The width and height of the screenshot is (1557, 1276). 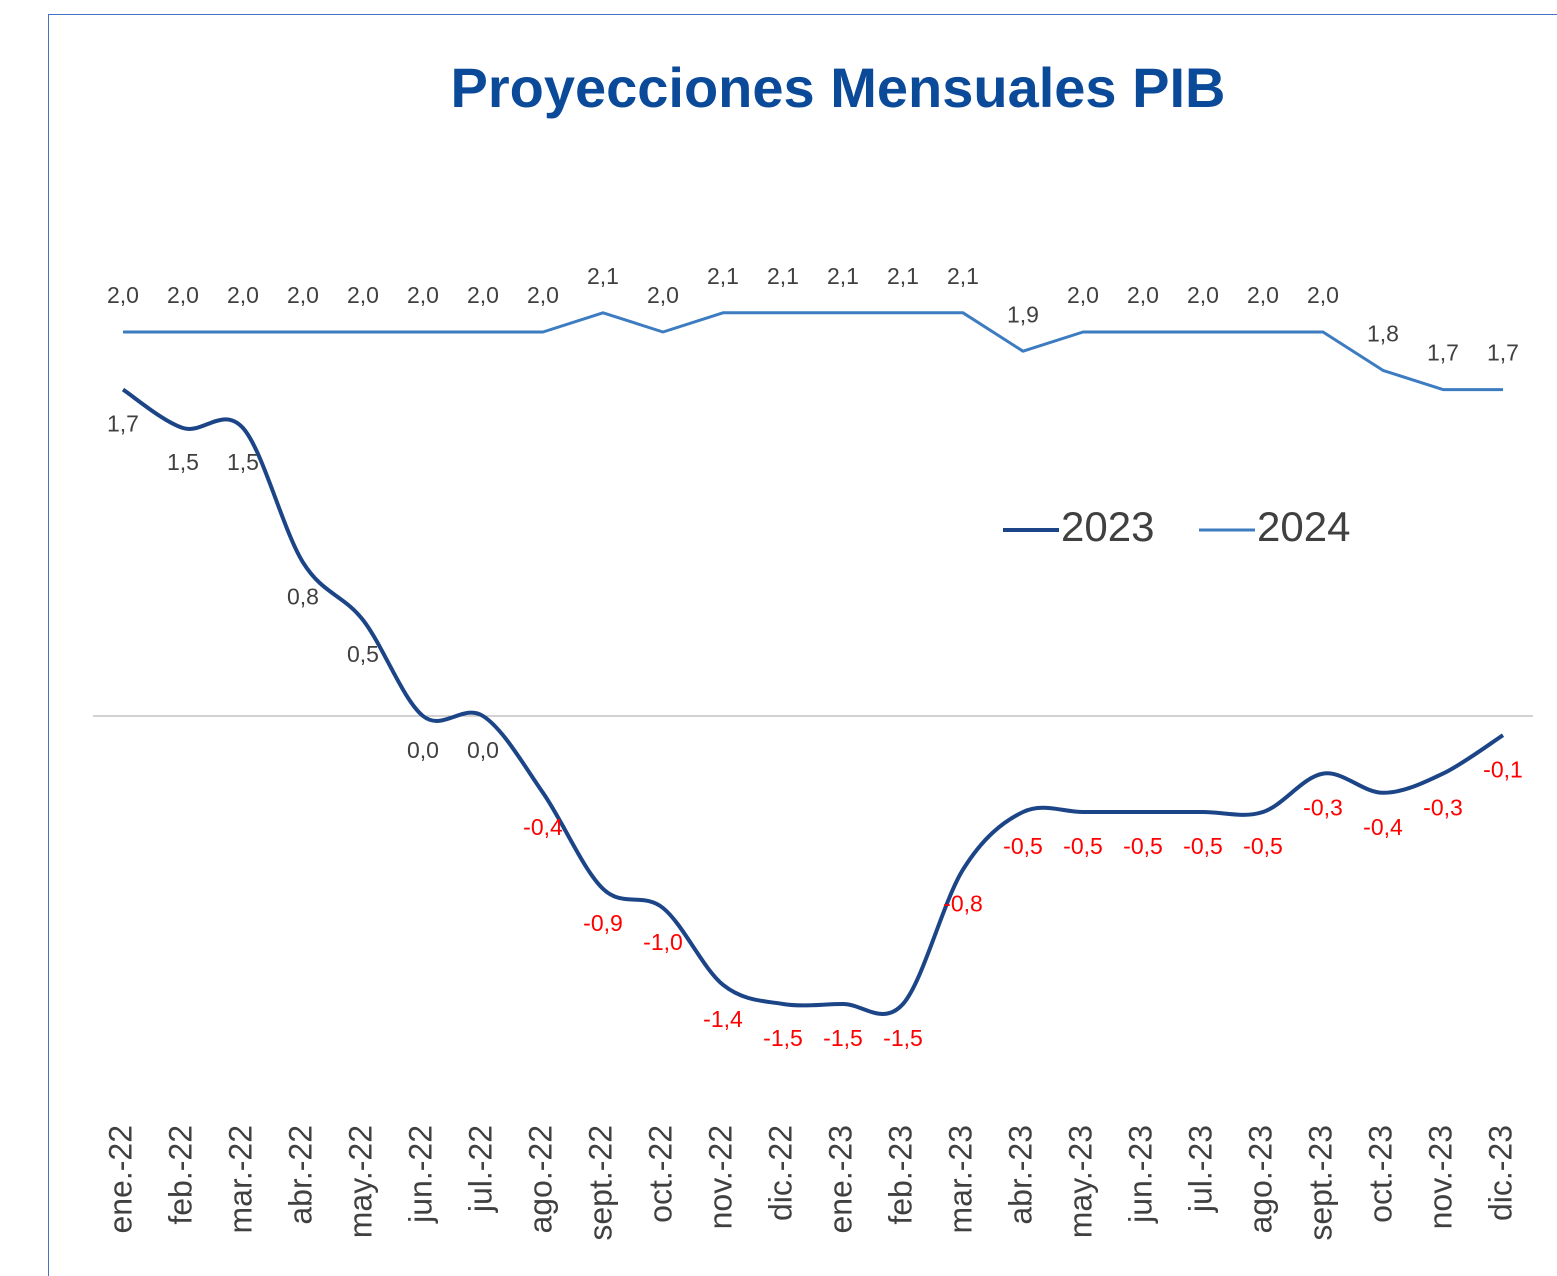 What do you see at coordinates (240, 1179) in the screenshot?
I see `x-tick-label: mar.-22` at bounding box center [240, 1179].